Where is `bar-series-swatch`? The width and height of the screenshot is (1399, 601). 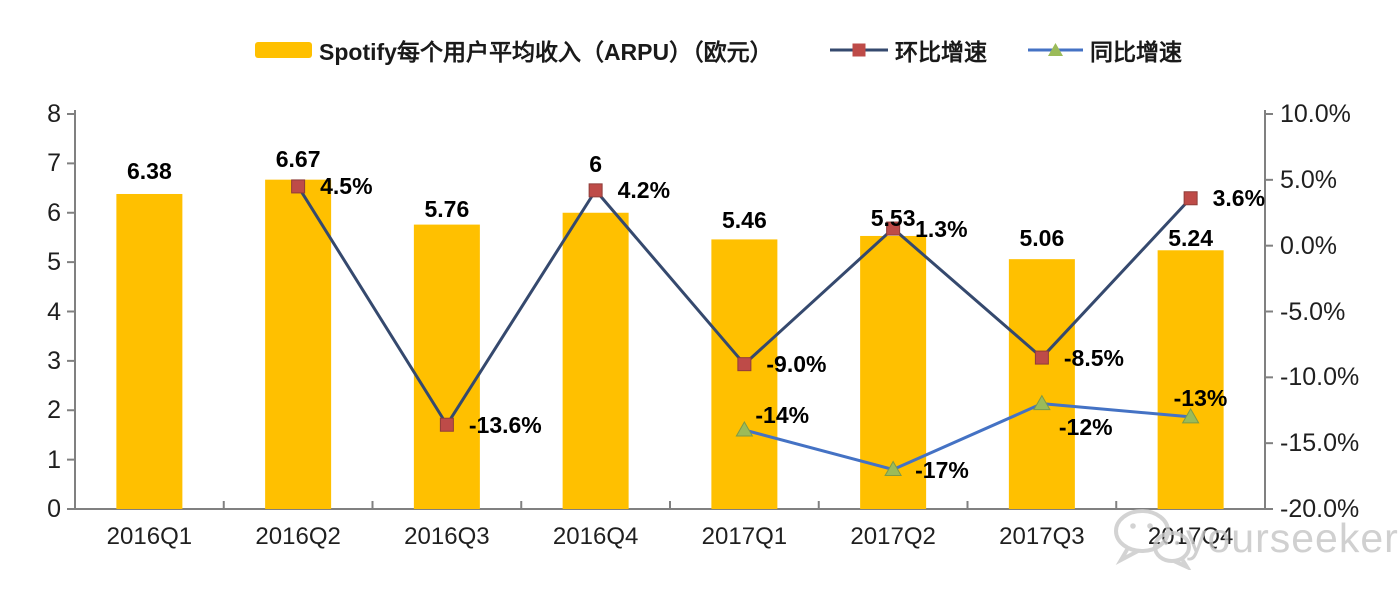 bar-series-swatch is located at coordinates (283, 50).